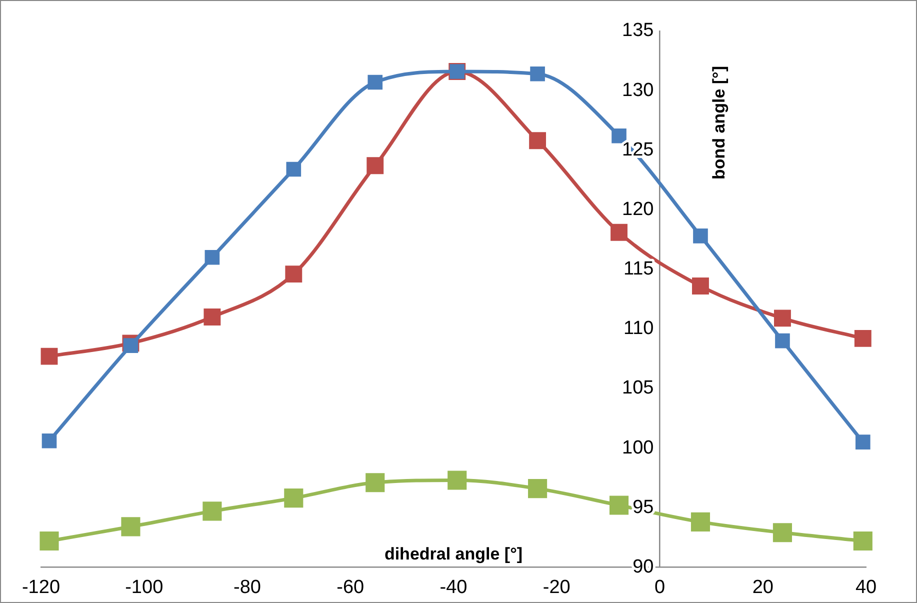 This screenshot has height=603, width=917. What do you see at coordinates (763, 587) in the screenshot?
I see `x-tick-label: 20` at bounding box center [763, 587].